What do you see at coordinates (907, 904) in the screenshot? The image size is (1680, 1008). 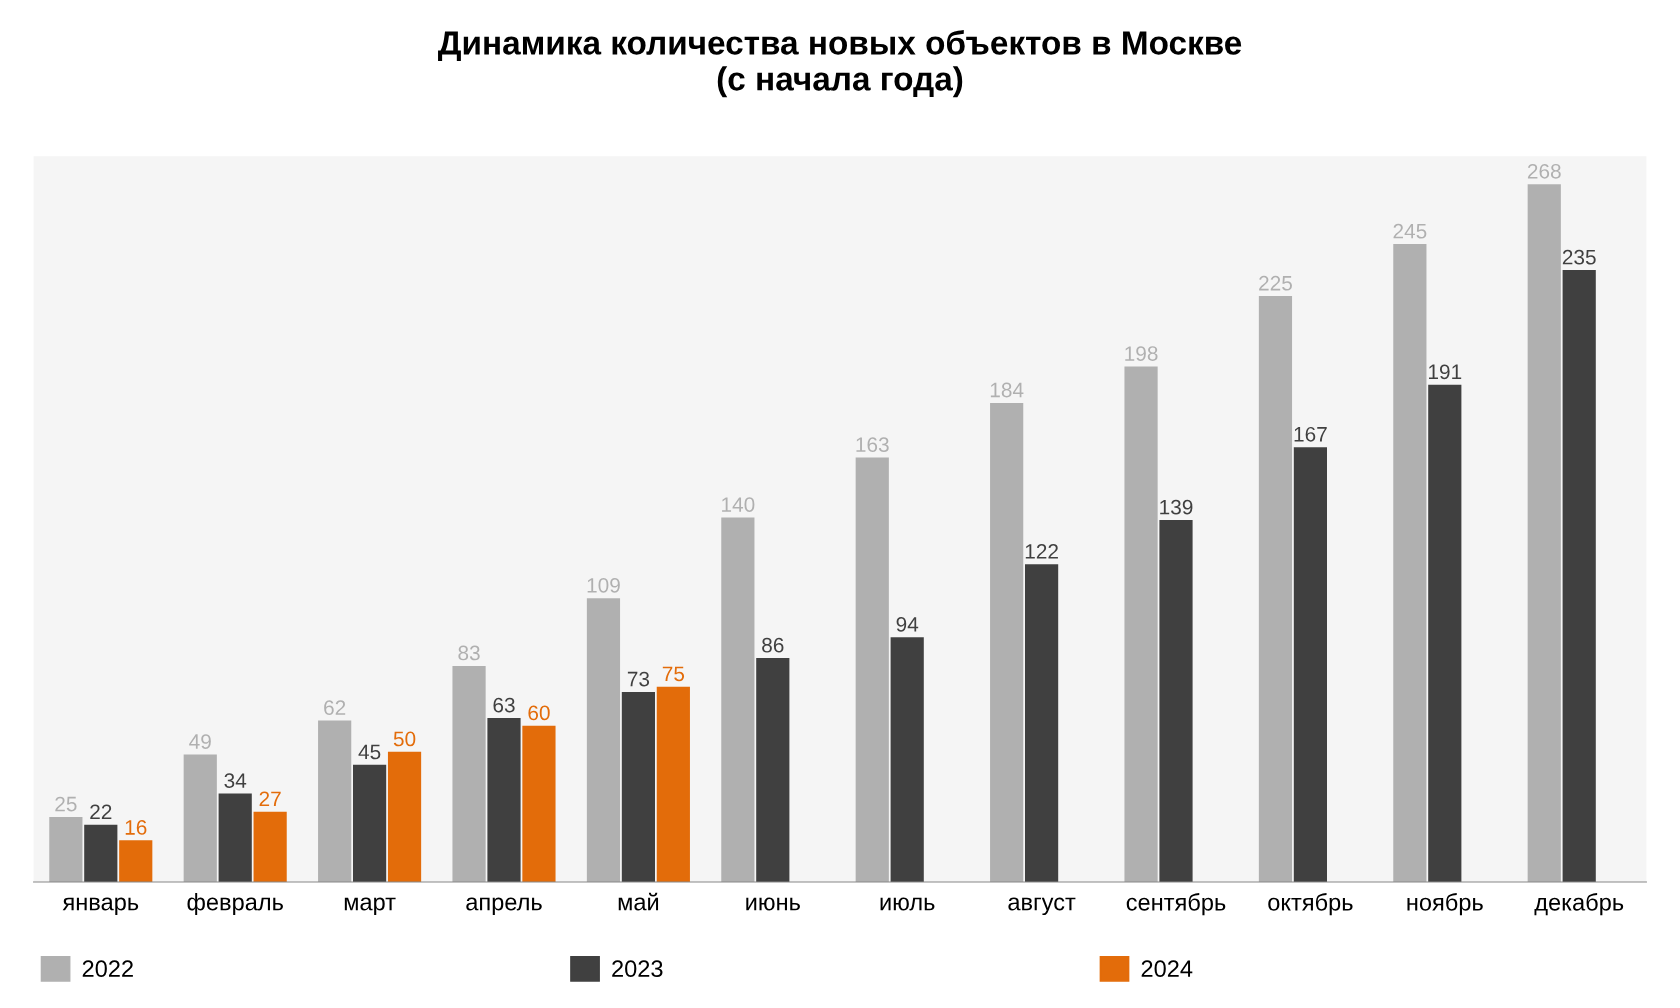 I see `x-tick-label: июль` at bounding box center [907, 904].